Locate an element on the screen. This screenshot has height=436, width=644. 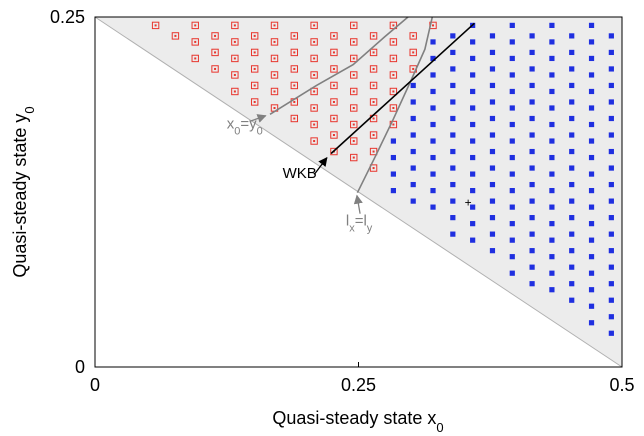
curve-wkb is located at coordinates (402, 88).